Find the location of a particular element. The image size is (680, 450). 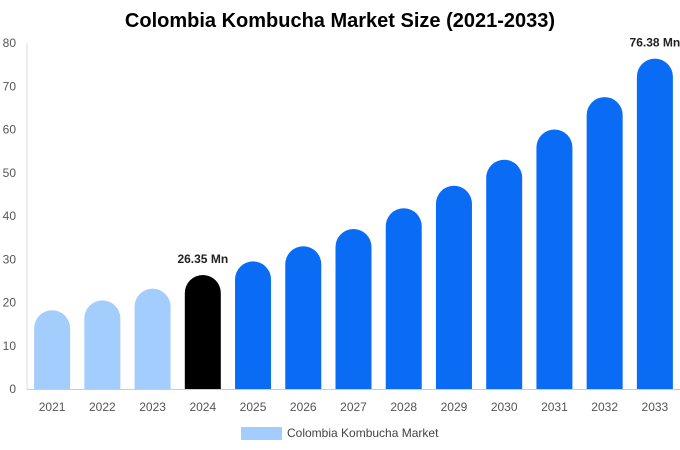

y-tick-label: 60 is located at coordinates (10, 130).